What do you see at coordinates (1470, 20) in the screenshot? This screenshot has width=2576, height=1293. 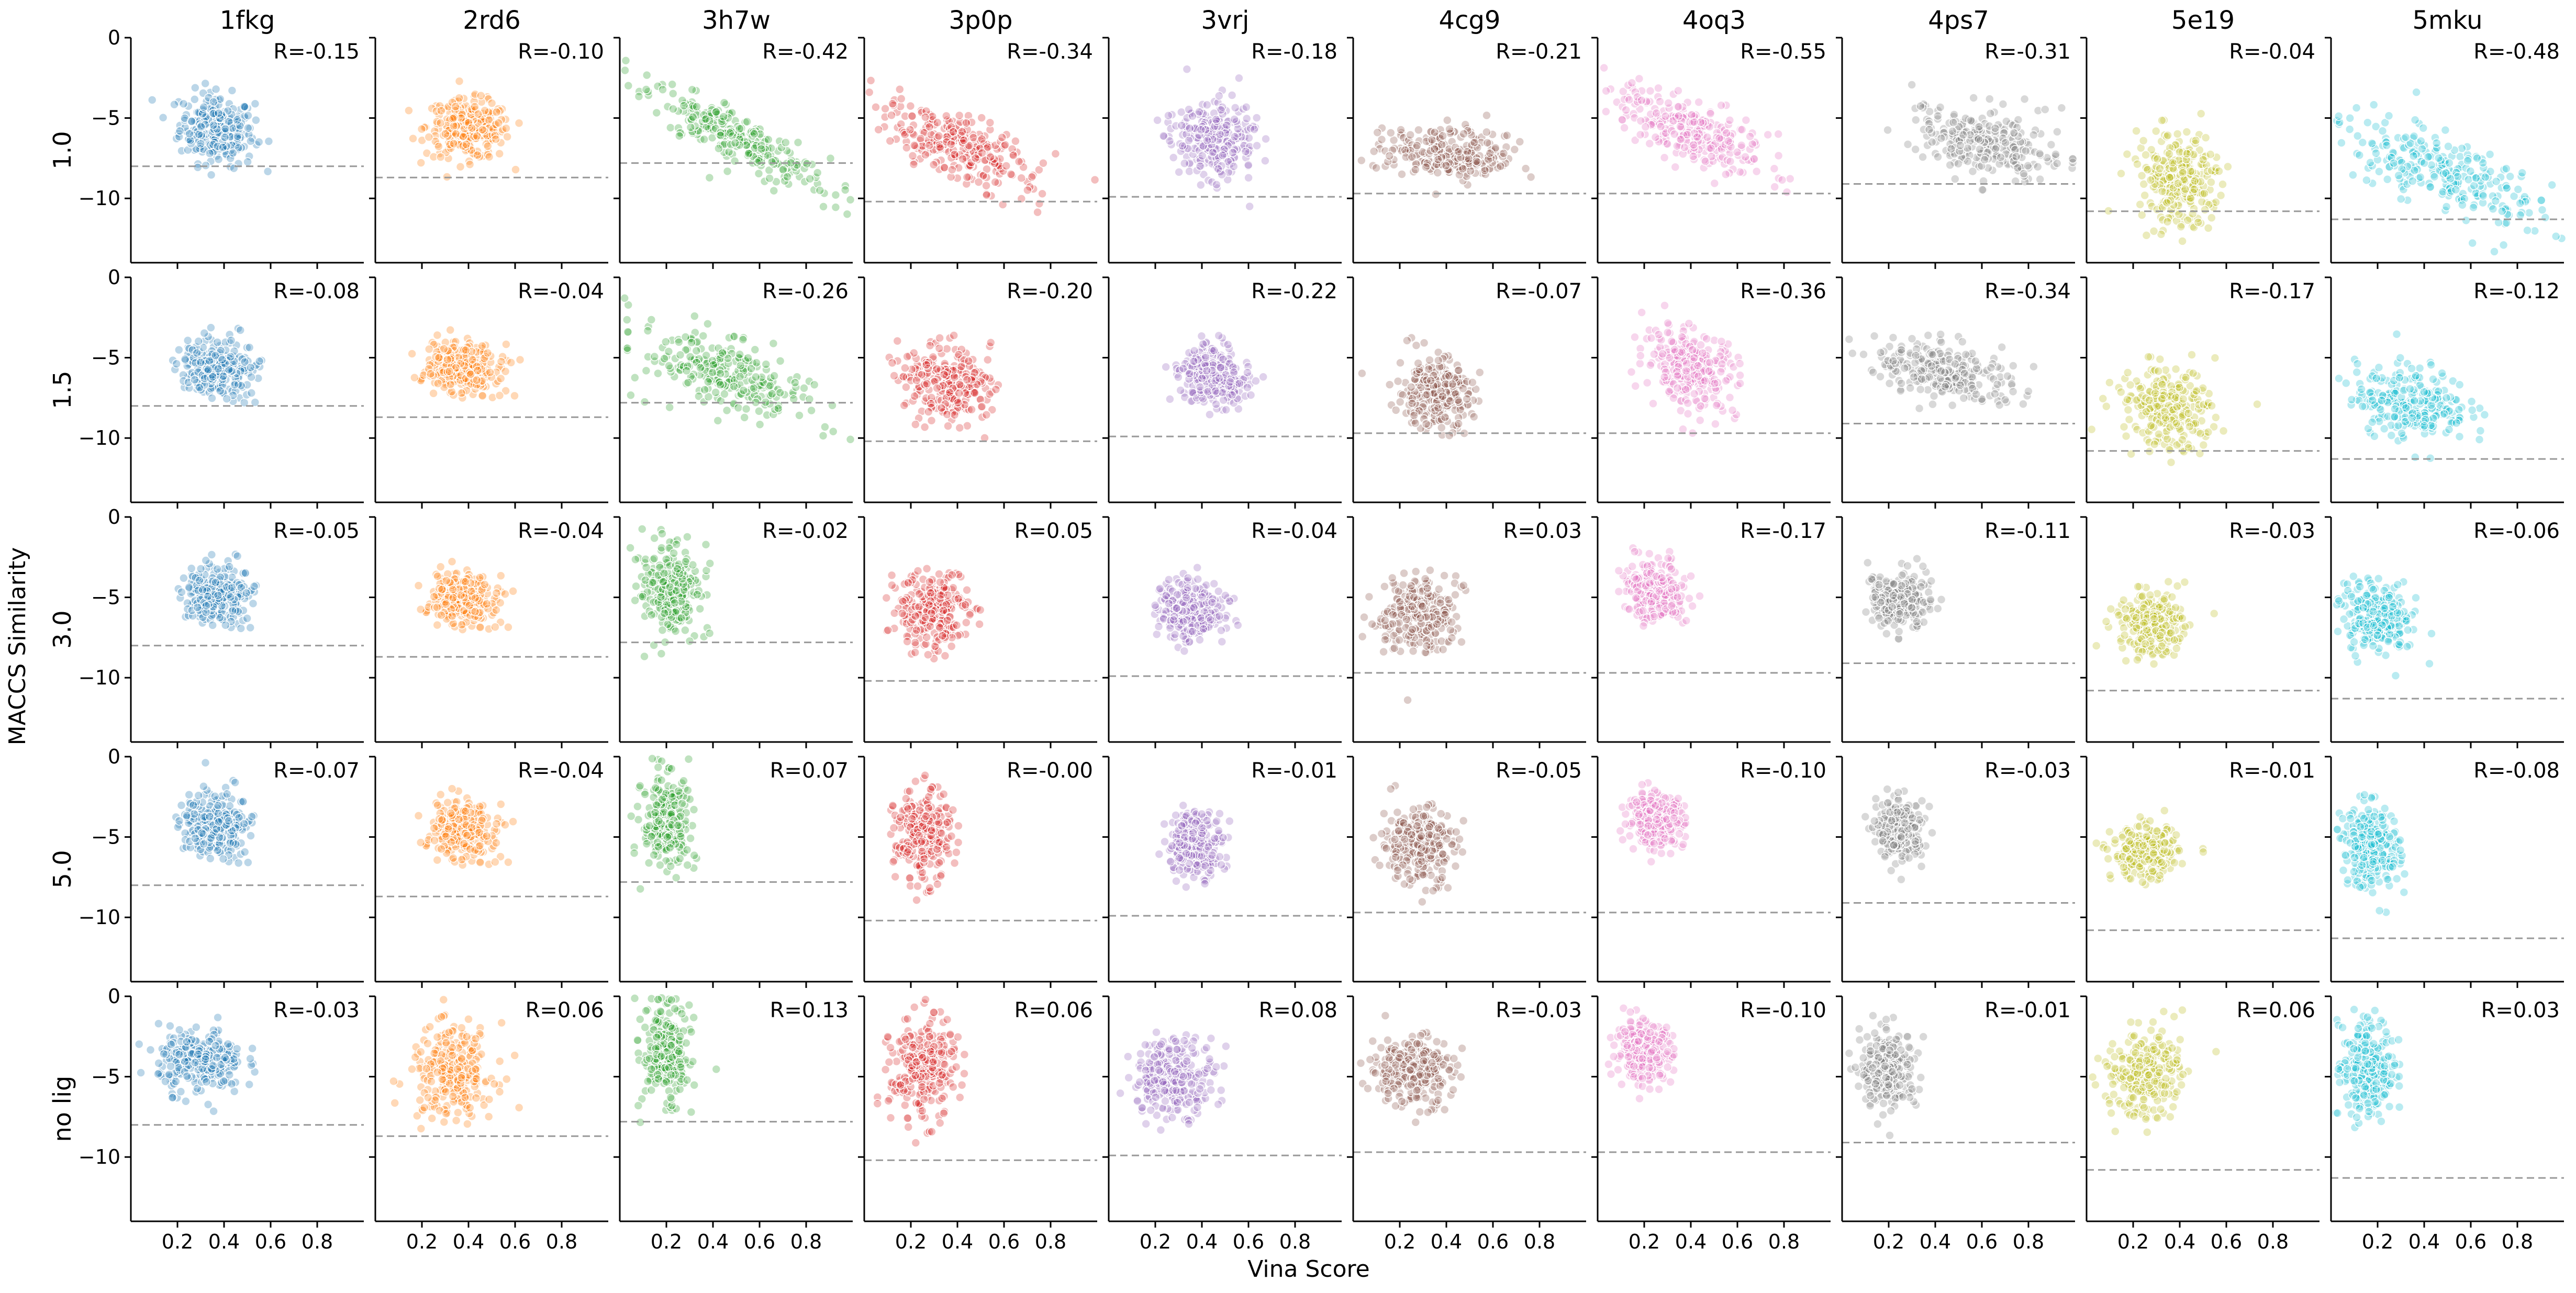 I see `column-title: 4cg9` at bounding box center [1470, 20].